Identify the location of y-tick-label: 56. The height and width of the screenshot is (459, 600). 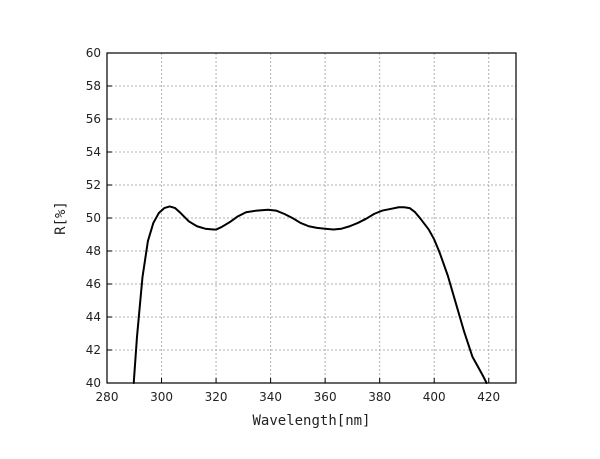
(93, 119).